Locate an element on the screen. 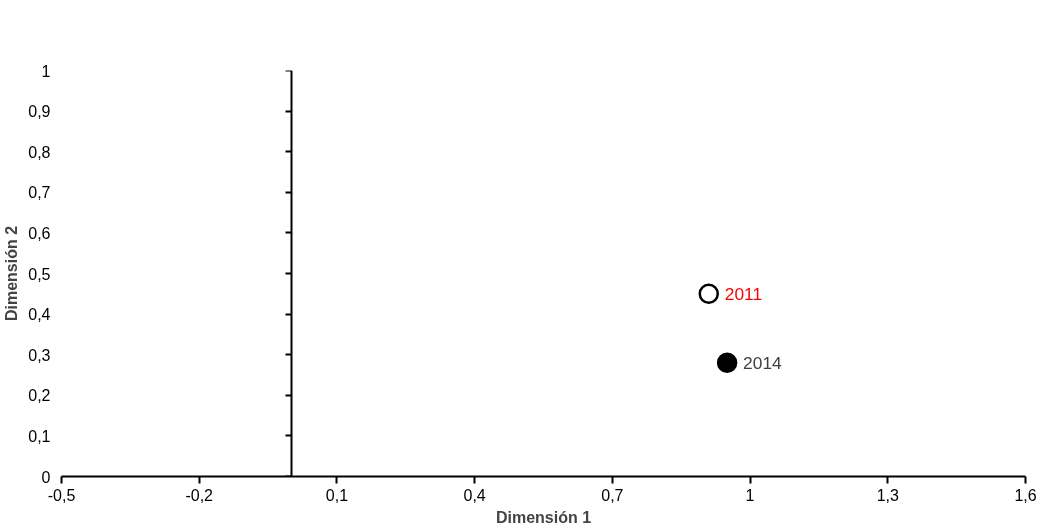  y-tick-label: 0,9 is located at coordinates (39, 112).